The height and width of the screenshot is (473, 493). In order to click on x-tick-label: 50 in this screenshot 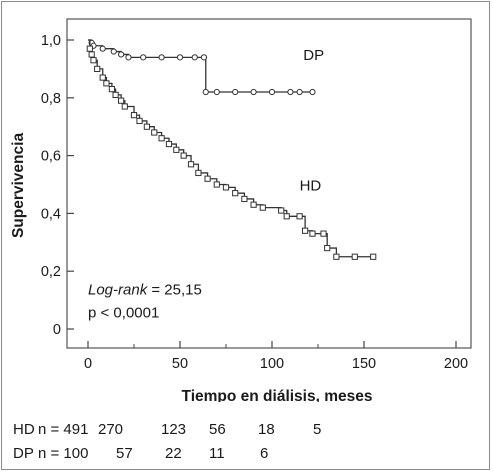, I will do `click(180, 364)`.